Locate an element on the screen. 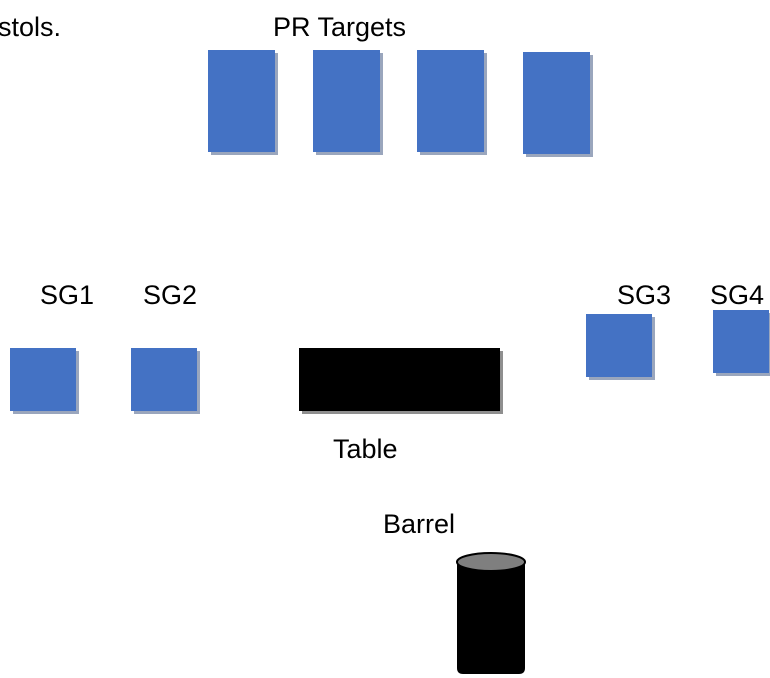 Image resolution: width=770 pixels, height=678 pixels. partial-instruction-text: stols. is located at coordinates (31, 27).